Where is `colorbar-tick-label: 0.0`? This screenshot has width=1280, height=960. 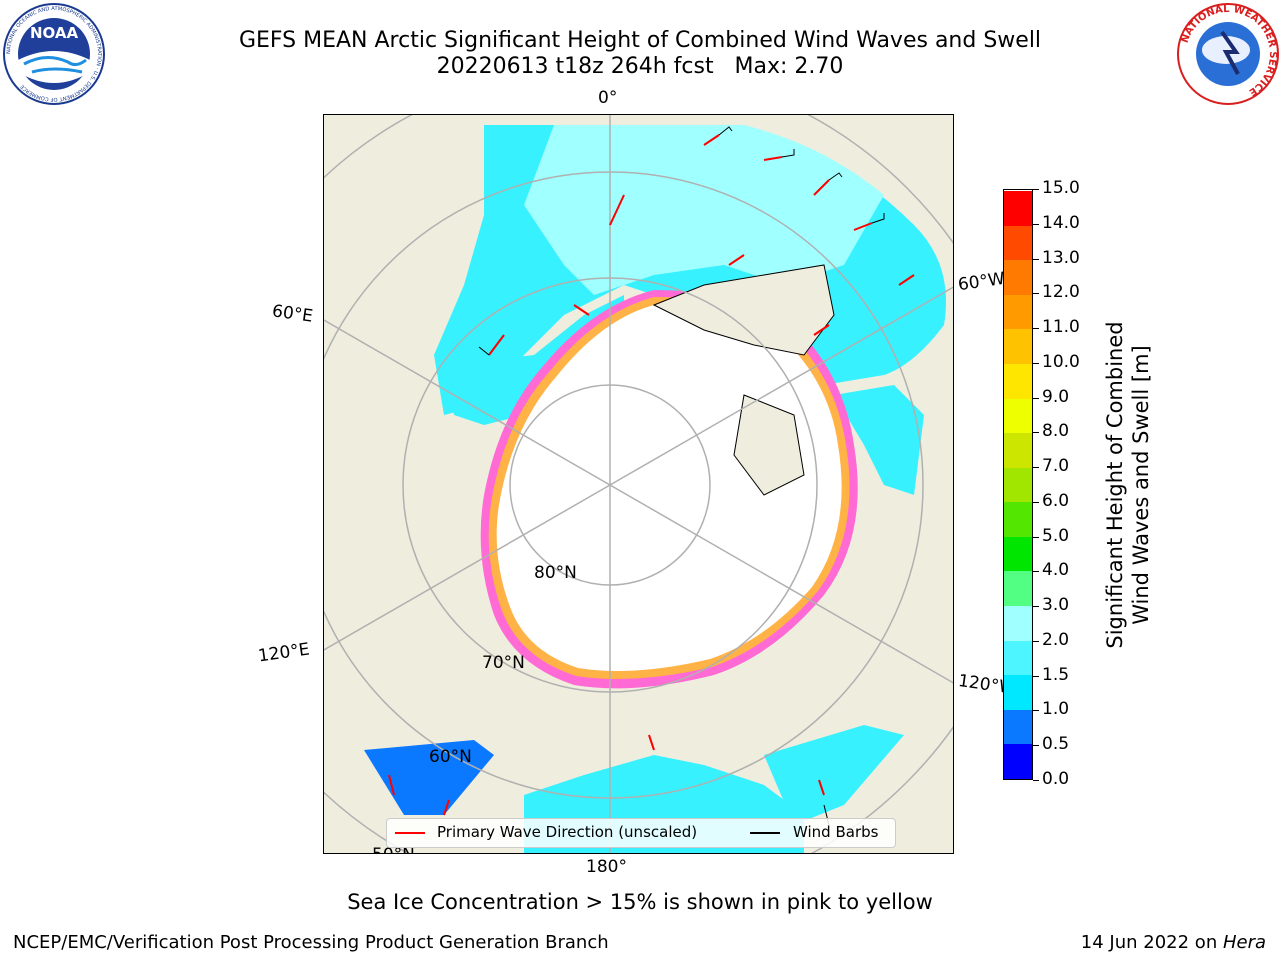 colorbar-tick-label: 0.0 is located at coordinates (1056, 779).